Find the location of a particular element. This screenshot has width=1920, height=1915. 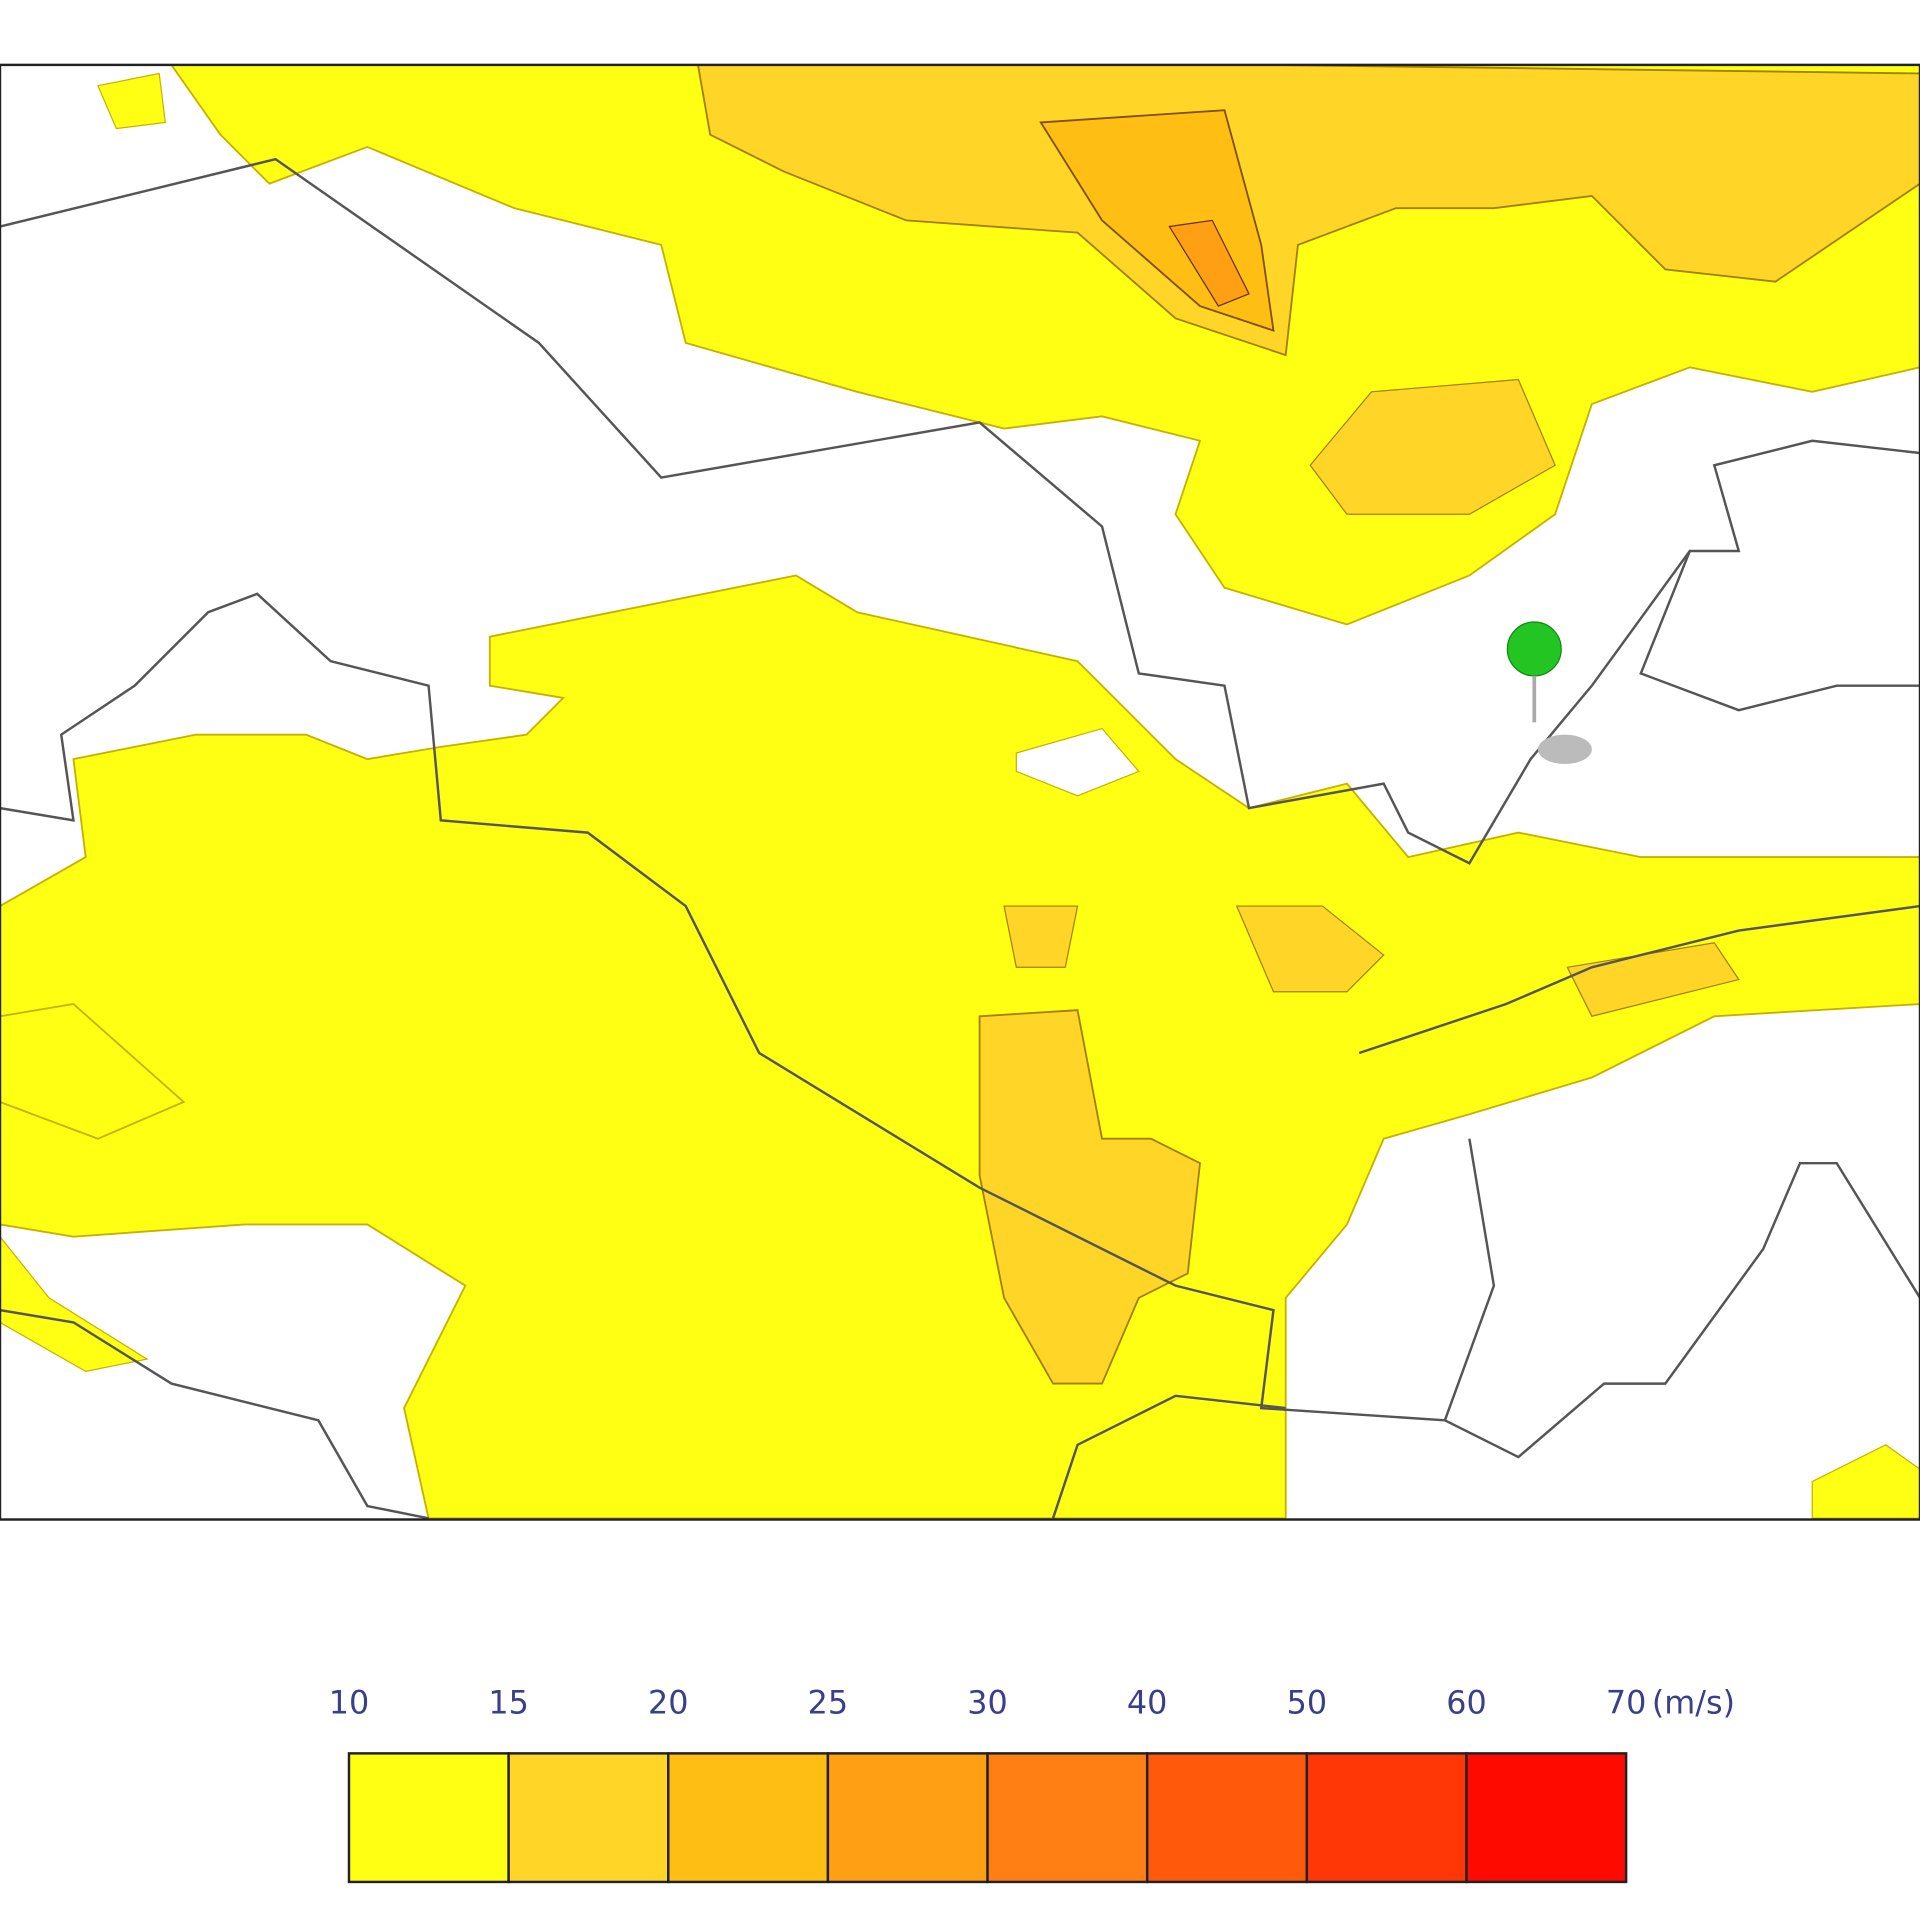

legend-unit: (m/s) is located at coordinates (1693, 1702).